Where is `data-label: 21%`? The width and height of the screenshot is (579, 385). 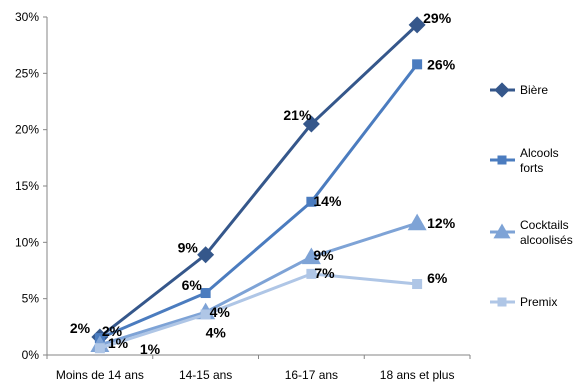
data-label: 21% is located at coordinates (297, 115).